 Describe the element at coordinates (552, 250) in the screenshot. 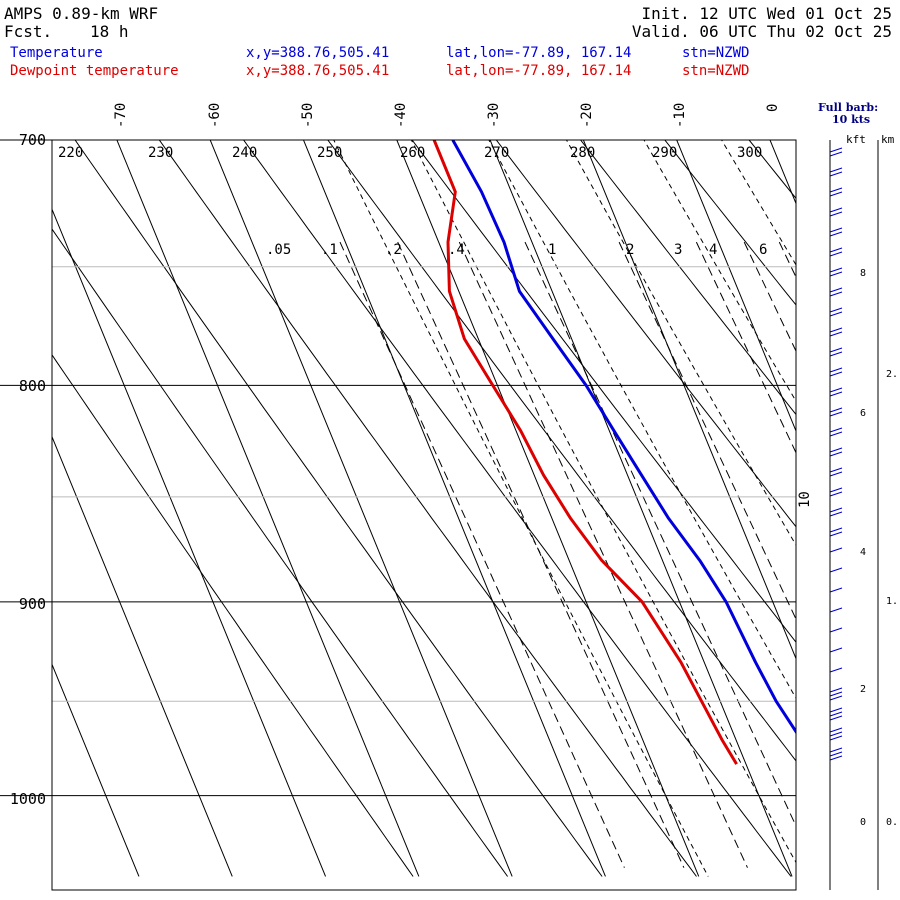

I see `mixing-ratio-label: 1` at that location.